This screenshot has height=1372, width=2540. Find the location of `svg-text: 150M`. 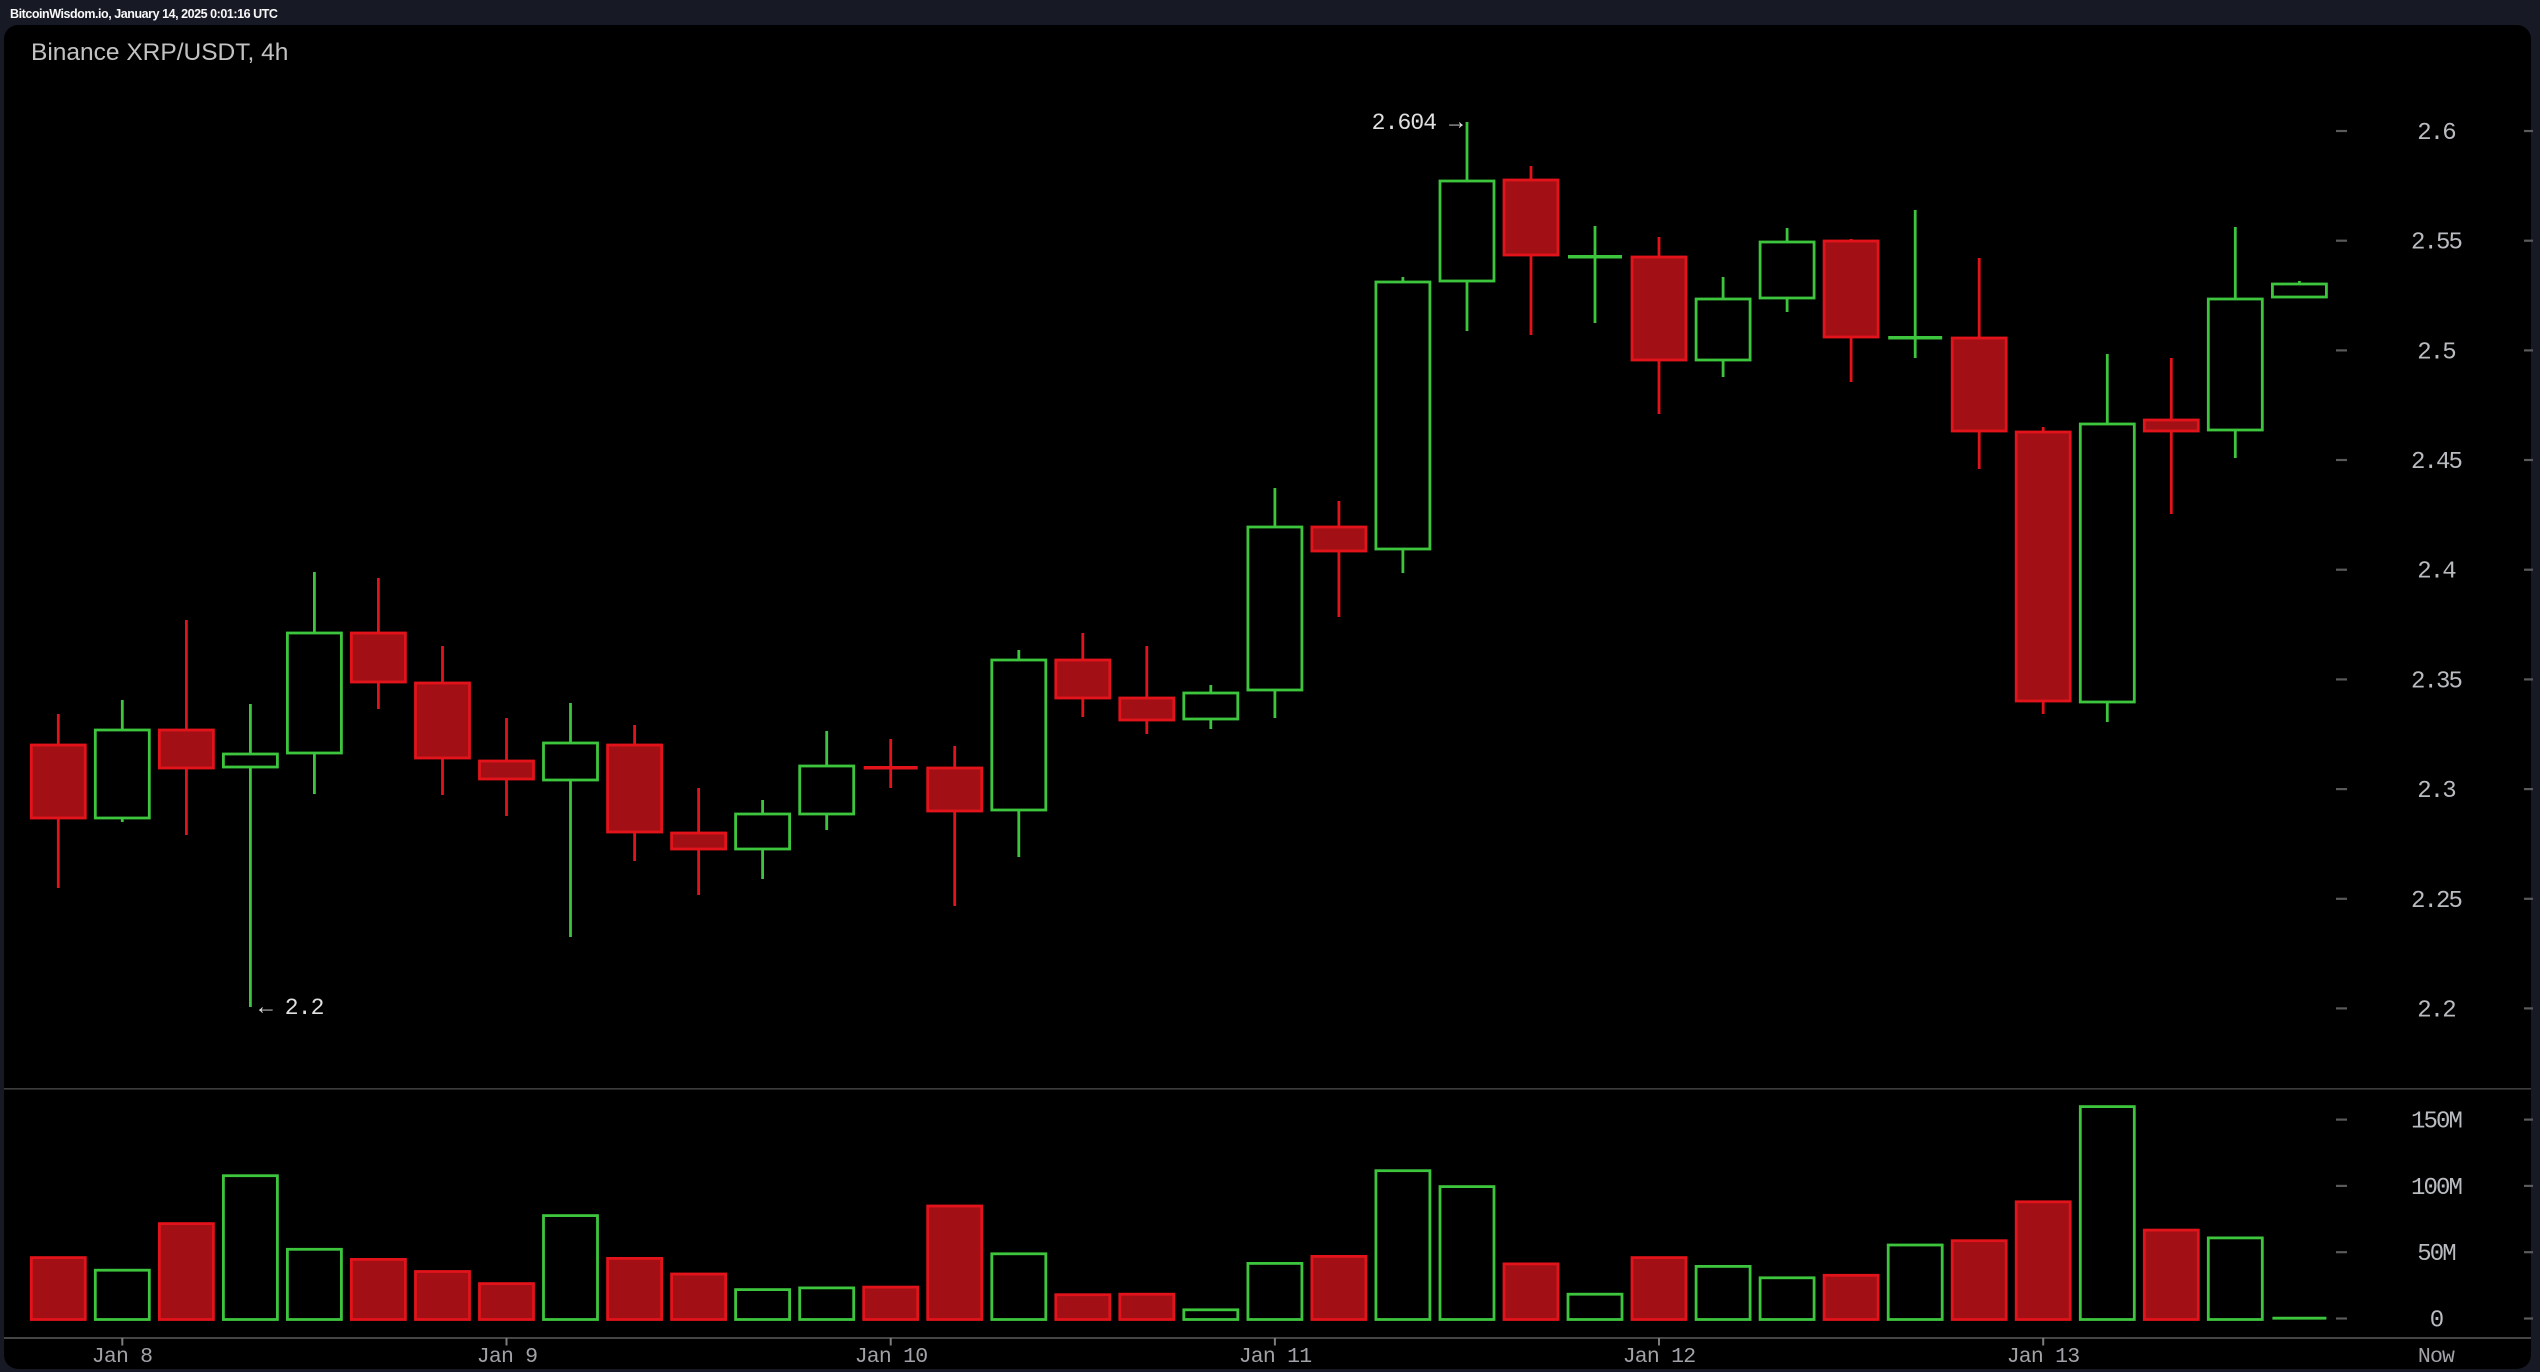

svg-text: 150M is located at coordinates (2436, 1122).